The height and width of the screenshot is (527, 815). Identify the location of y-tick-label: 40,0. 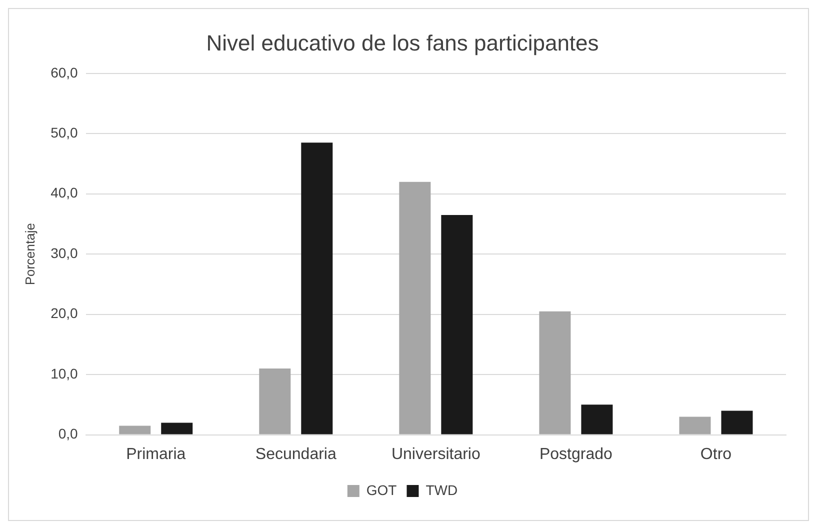
(64, 192).